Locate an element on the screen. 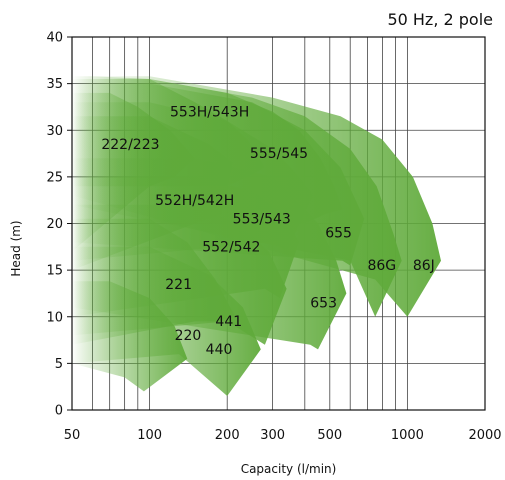  curve-label: 552H/542H is located at coordinates (194, 201).